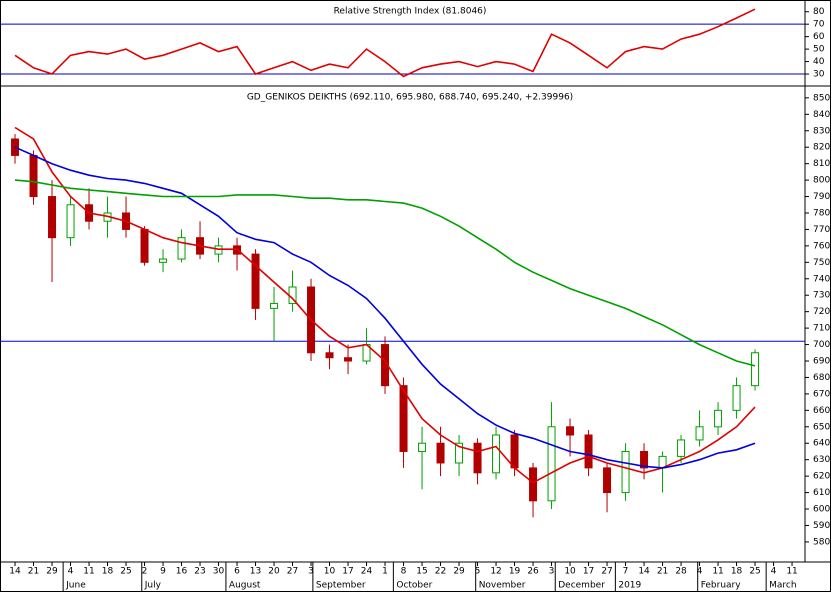 The width and height of the screenshot is (831, 592). Describe the element at coordinates (821, 493) in the screenshot. I see `y-tick-label: 610` at that location.